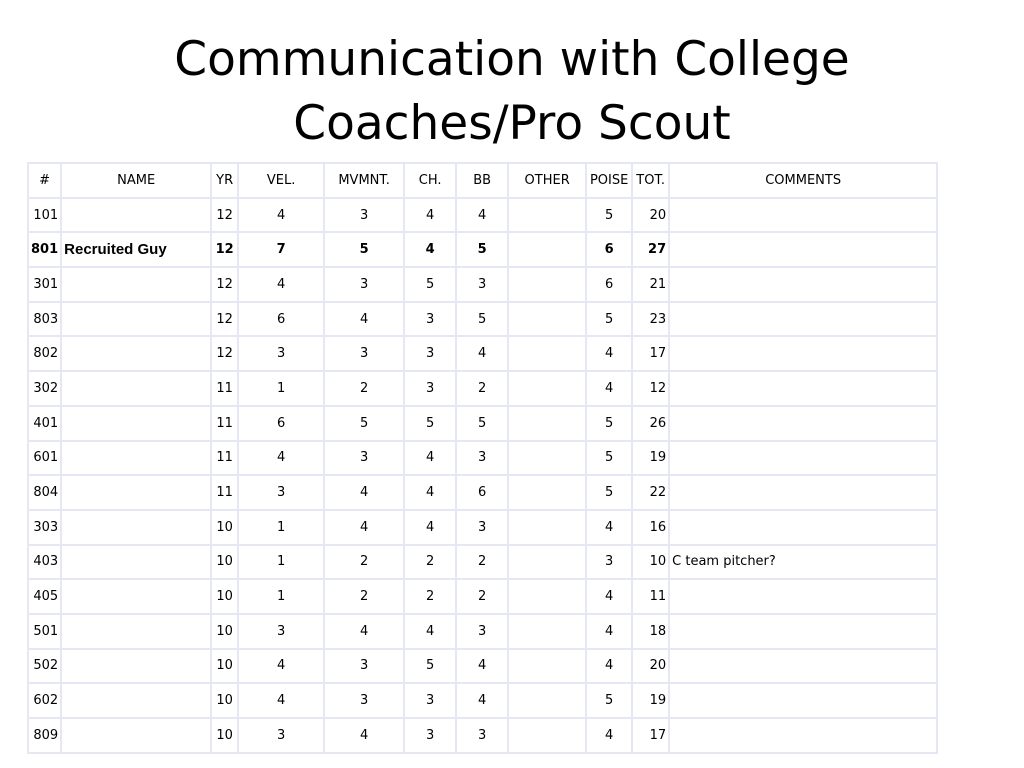  What do you see at coordinates (651, 527) in the screenshot?
I see `cell-tot: 16` at bounding box center [651, 527].